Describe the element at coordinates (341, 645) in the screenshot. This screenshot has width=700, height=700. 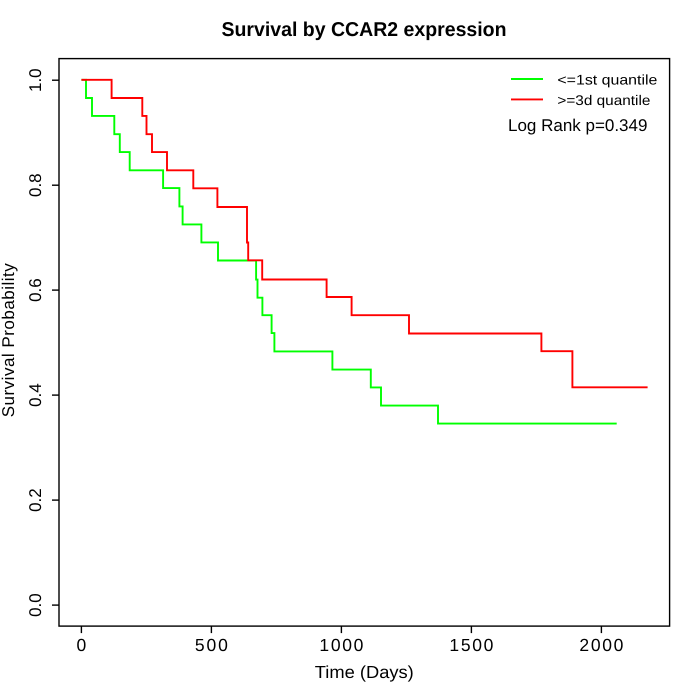
I see `svg-text: 1000` at that location.